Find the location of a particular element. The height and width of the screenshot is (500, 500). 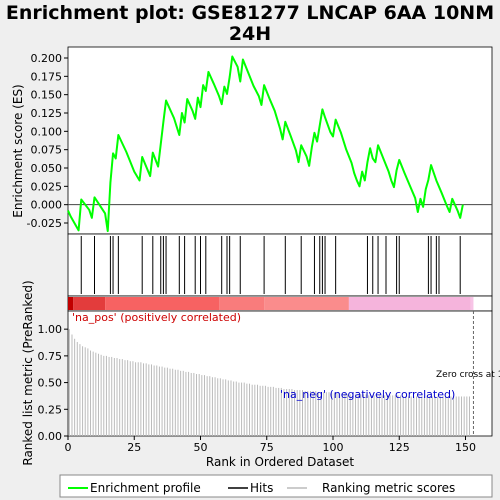

metric-xlabel: Rank in Ordered Dataset is located at coordinates (280, 462).